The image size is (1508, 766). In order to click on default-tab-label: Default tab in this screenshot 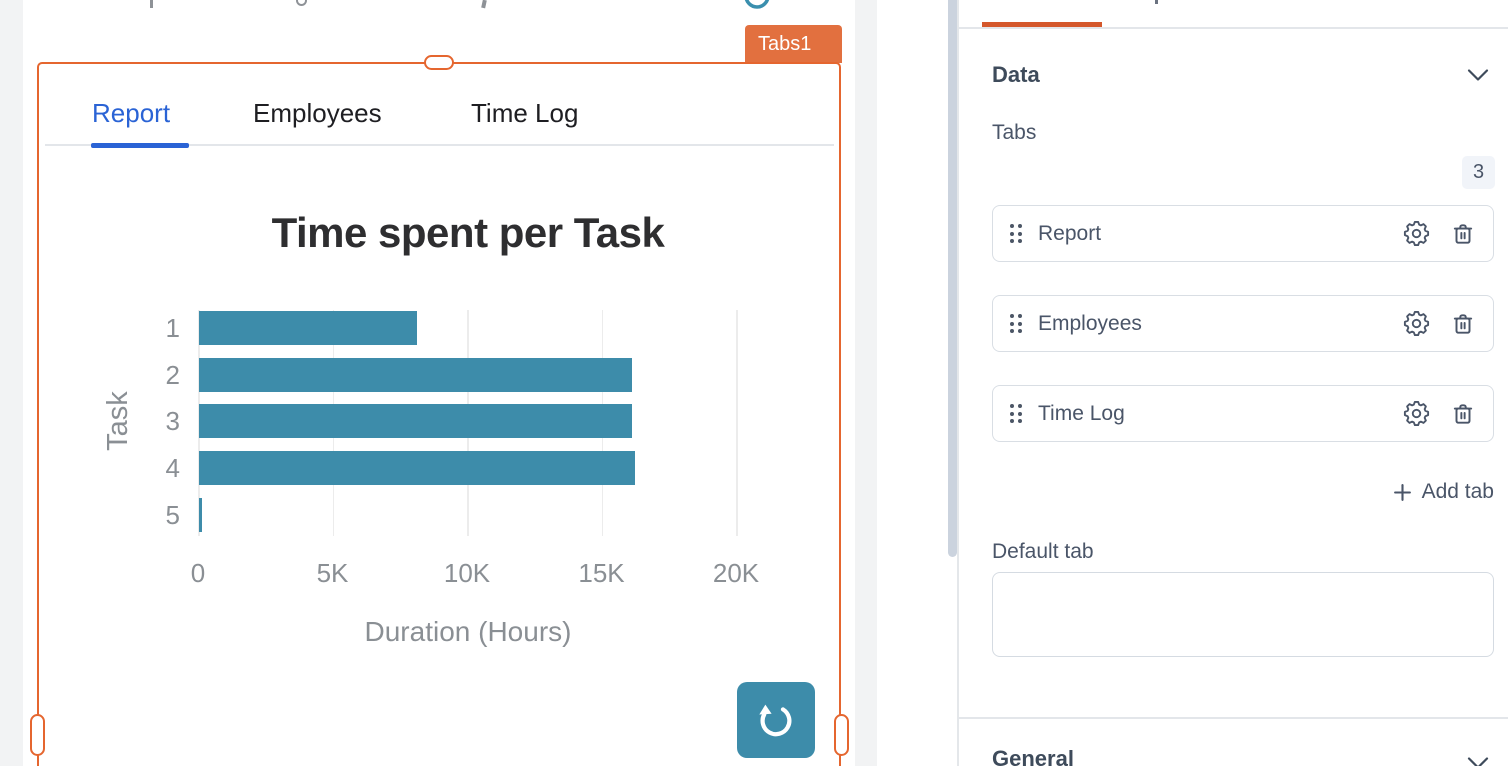, I will do `click(1043, 551)`.